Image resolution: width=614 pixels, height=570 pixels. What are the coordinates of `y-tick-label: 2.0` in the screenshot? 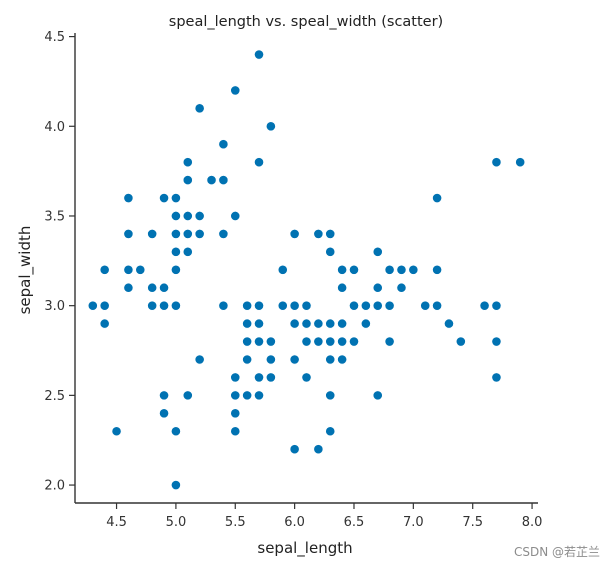 It's located at (54, 486).